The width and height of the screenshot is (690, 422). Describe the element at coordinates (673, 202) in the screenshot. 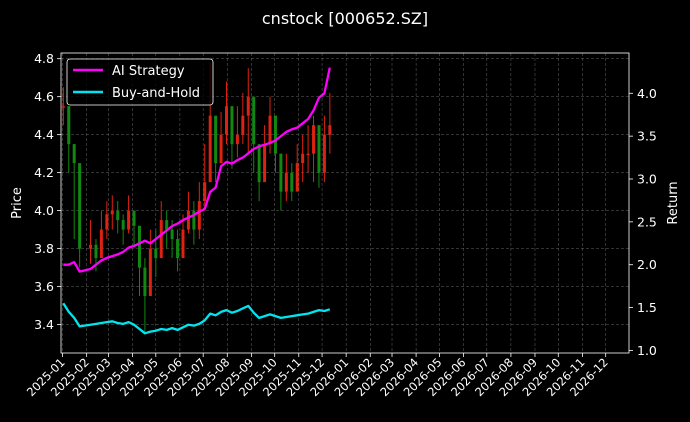

I see `y-axis-right-label: Return` at that location.